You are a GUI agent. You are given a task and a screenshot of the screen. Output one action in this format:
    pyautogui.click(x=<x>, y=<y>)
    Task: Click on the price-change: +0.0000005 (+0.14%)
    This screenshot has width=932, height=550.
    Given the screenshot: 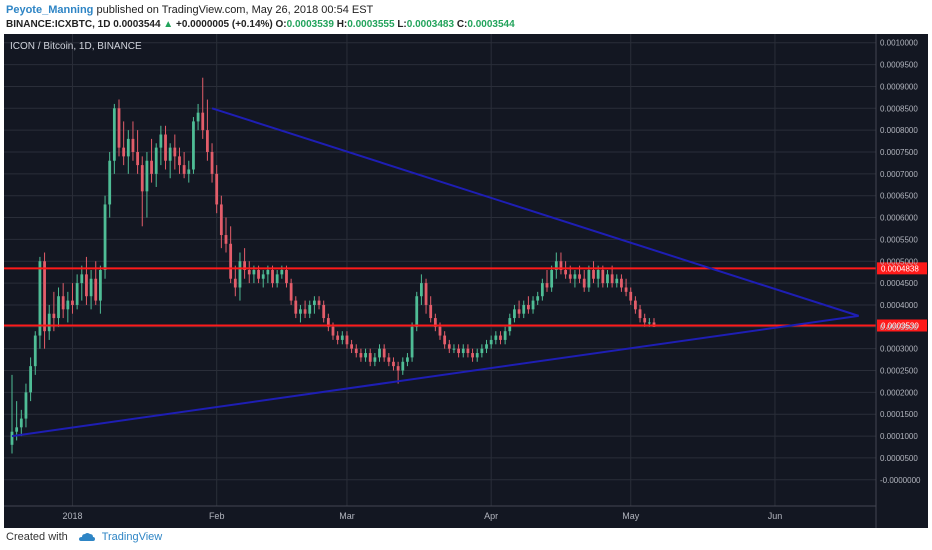 What is the action you would take?
    pyautogui.click(x=224, y=24)
    